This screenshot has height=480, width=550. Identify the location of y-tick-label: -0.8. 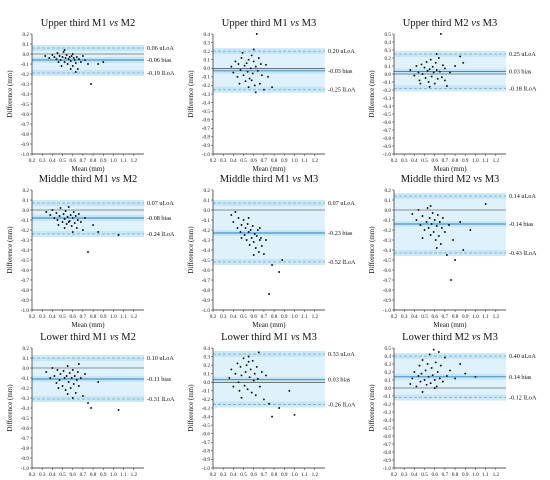
(206, 452).